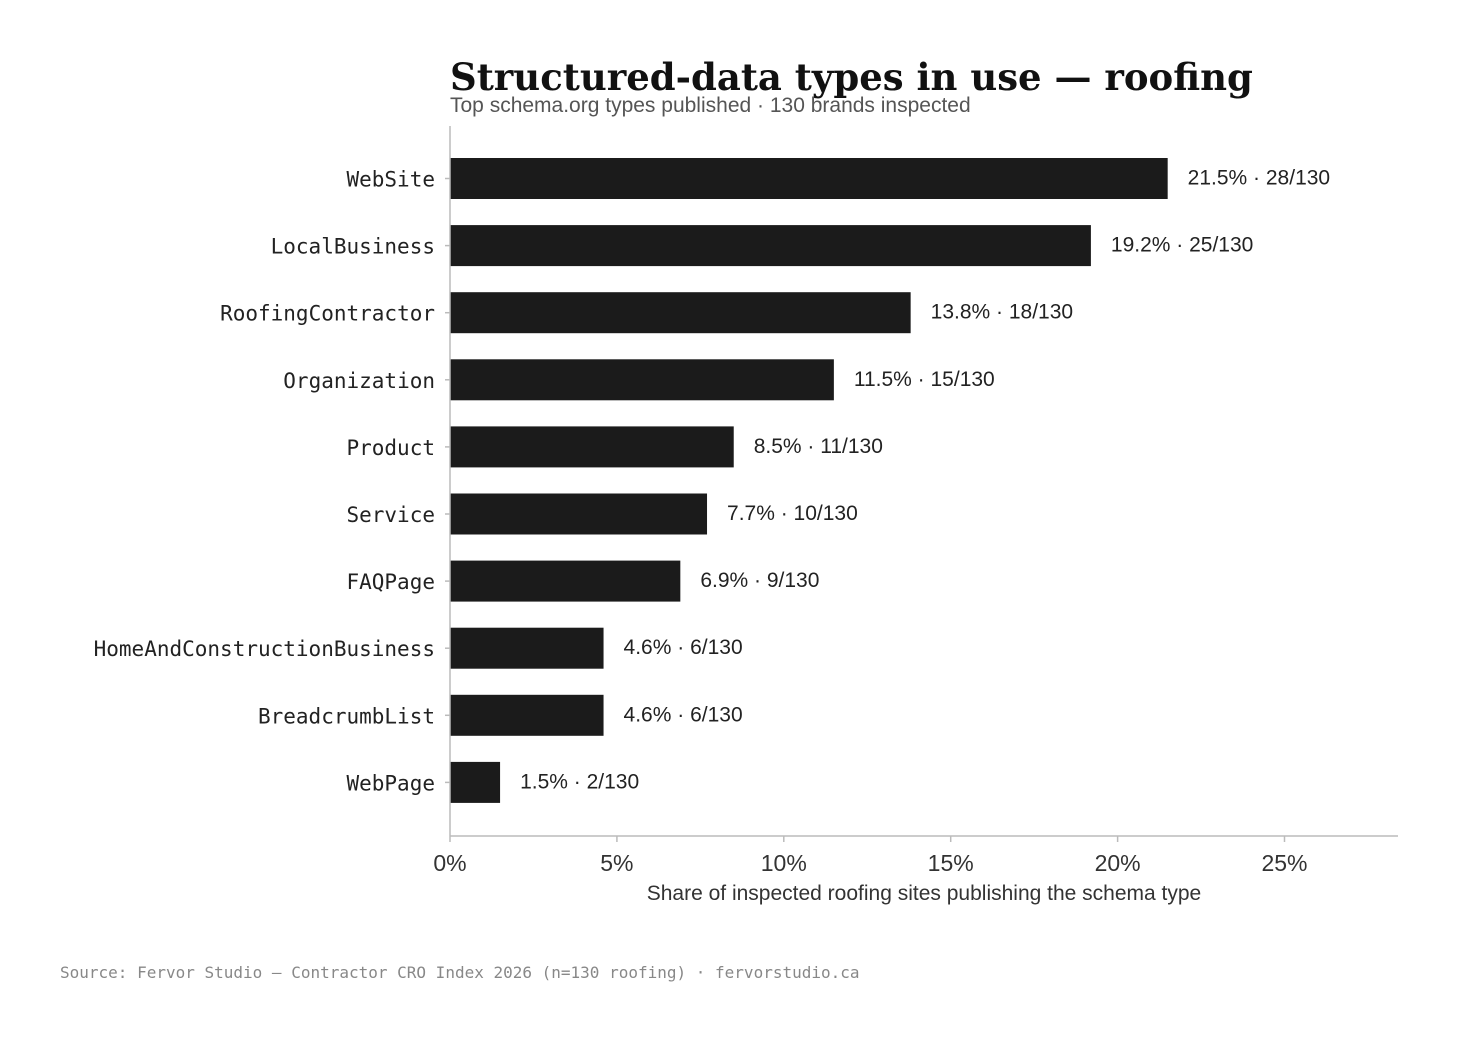 The width and height of the screenshot is (1458, 1042). What do you see at coordinates (579, 781) in the screenshot?
I see `value-label: 1.5% · 2/130` at bounding box center [579, 781].